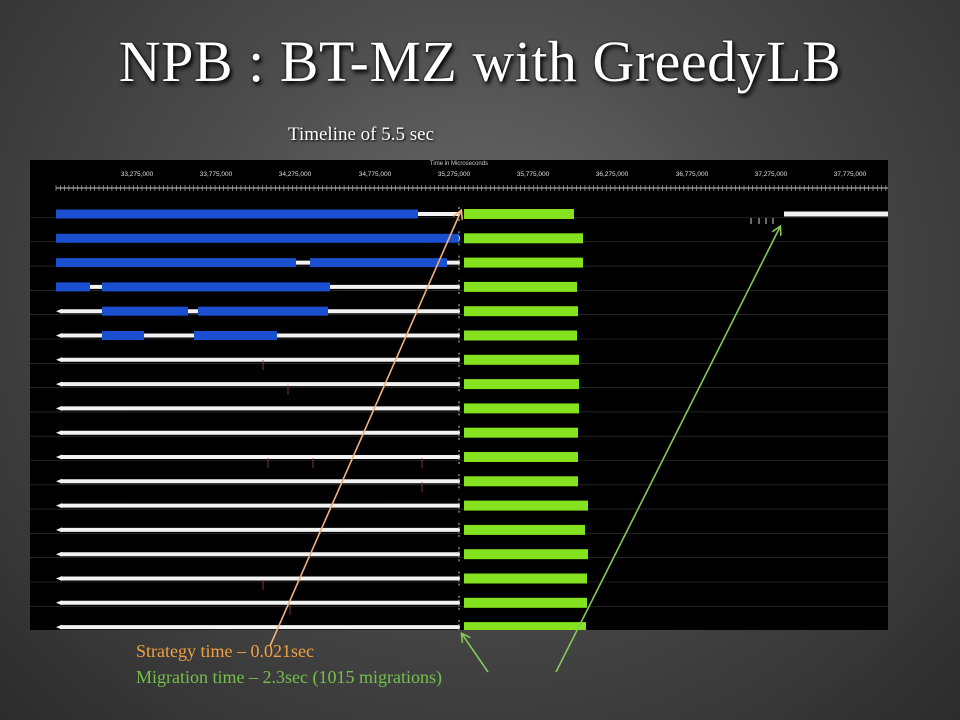 The image size is (960, 720). What do you see at coordinates (216, 174) in the screenshot?
I see `tick-label: 33,775,000` at bounding box center [216, 174].